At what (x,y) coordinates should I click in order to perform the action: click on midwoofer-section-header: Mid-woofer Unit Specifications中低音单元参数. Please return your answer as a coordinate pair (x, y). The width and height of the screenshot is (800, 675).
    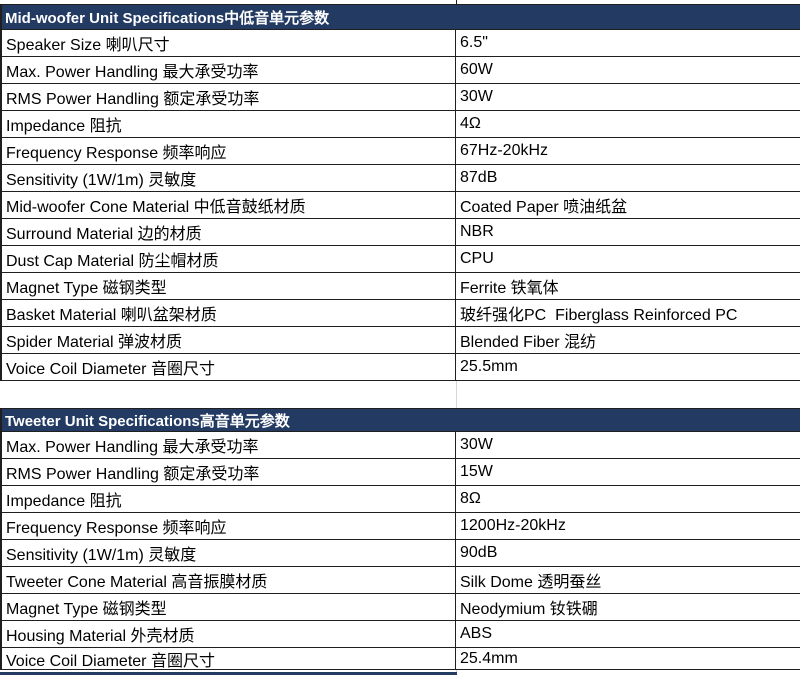
    Looking at the image, I should click on (400, 17).